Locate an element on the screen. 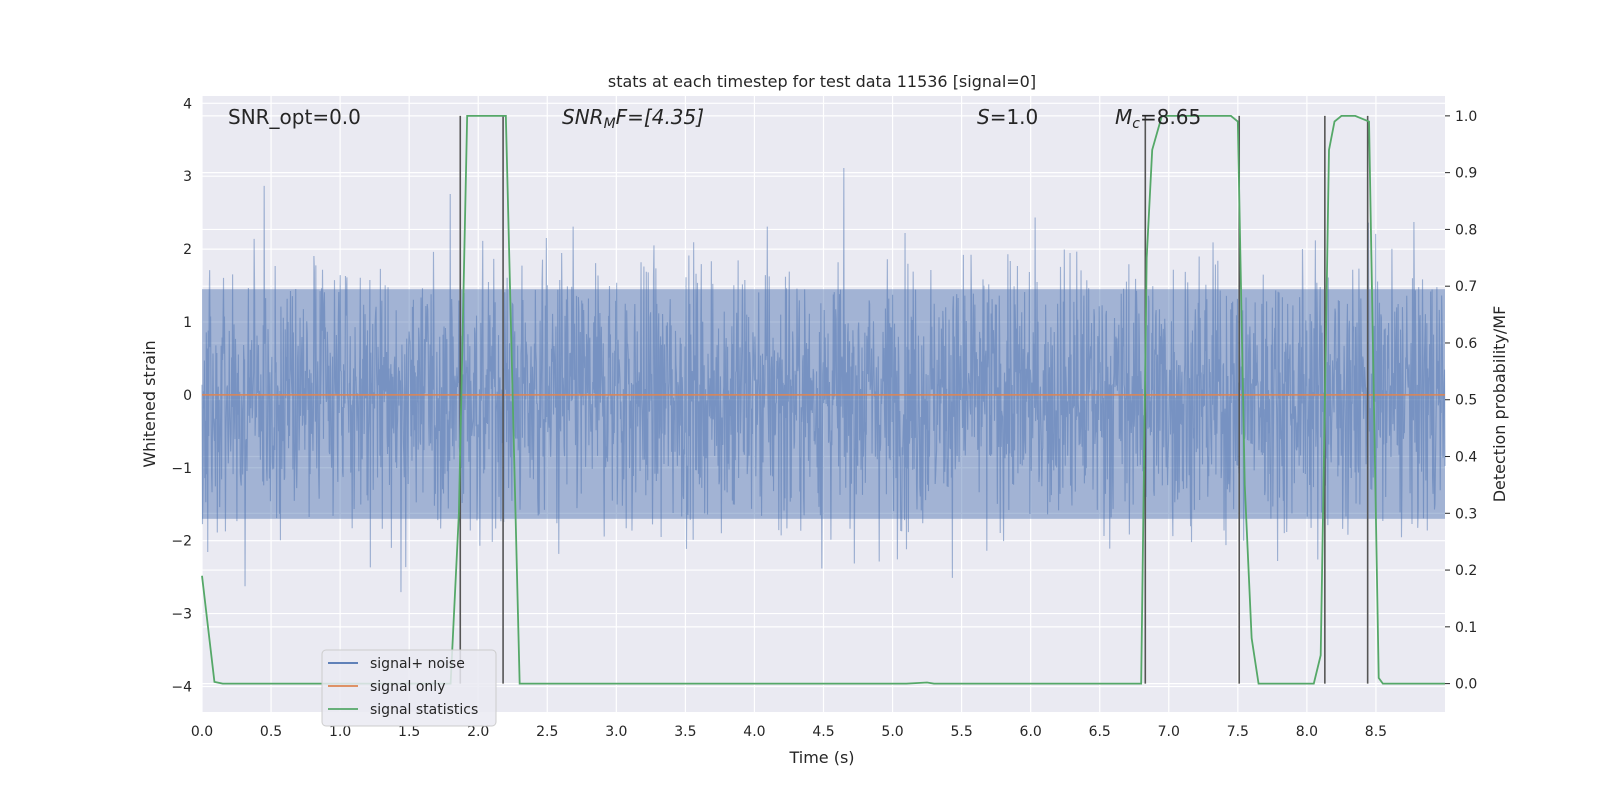 This screenshot has width=1600, height=800. legend-label-signal-only: signal only is located at coordinates (407, 687).